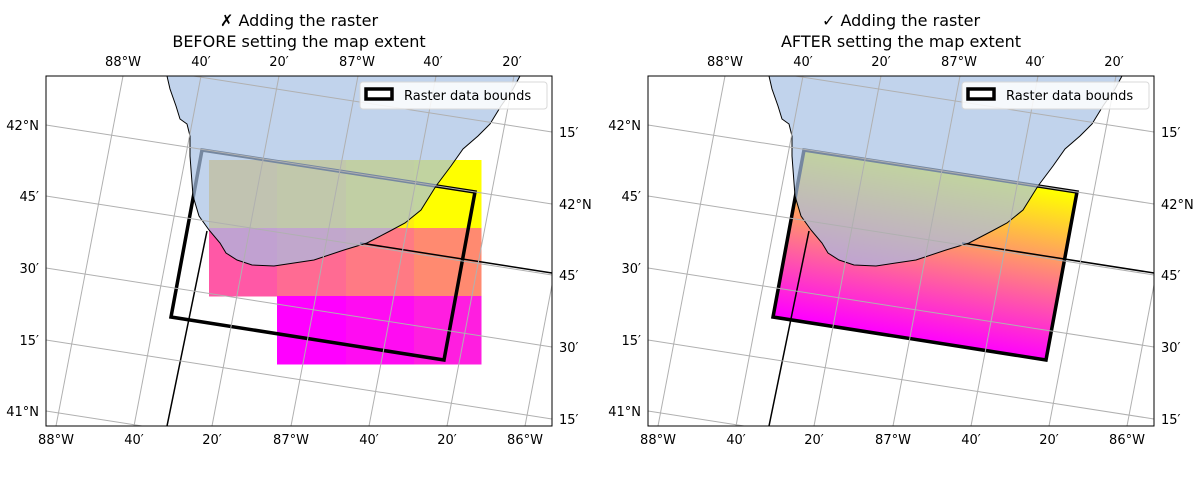  I want to click on panel-title: ✓ Adding the raster, so click(901, 20).